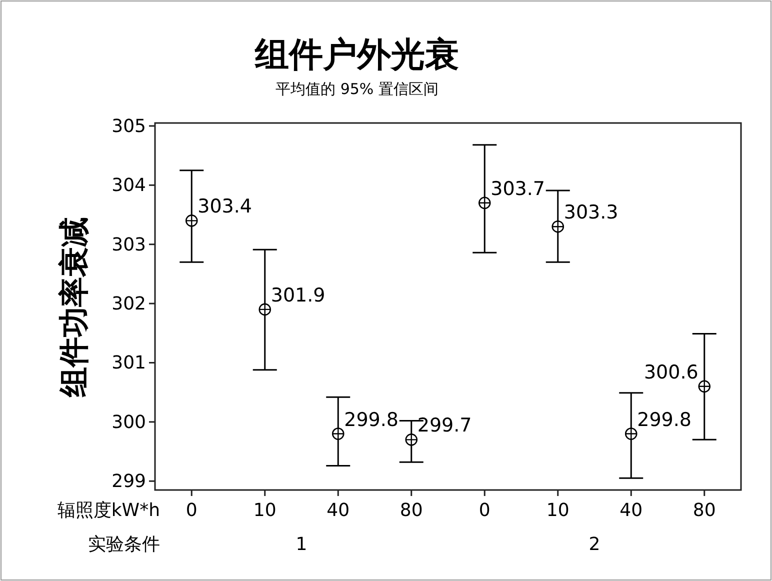 The height and width of the screenshot is (581, 772). Describe the element at coordinates (444, 425) in the screenshot. I see `data-label: 299.7` at that location.